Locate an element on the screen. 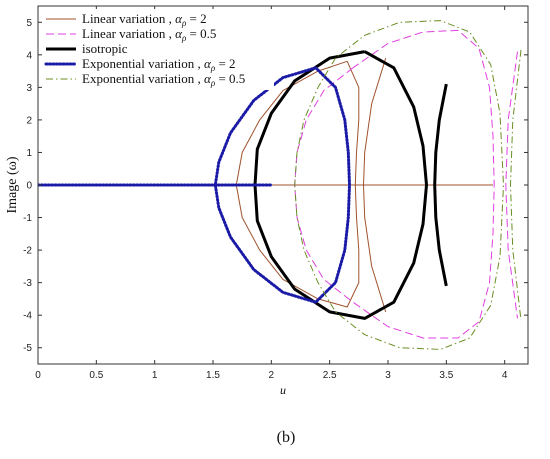  x-tick-label: 3.5 is located at coordinates (446, 375).